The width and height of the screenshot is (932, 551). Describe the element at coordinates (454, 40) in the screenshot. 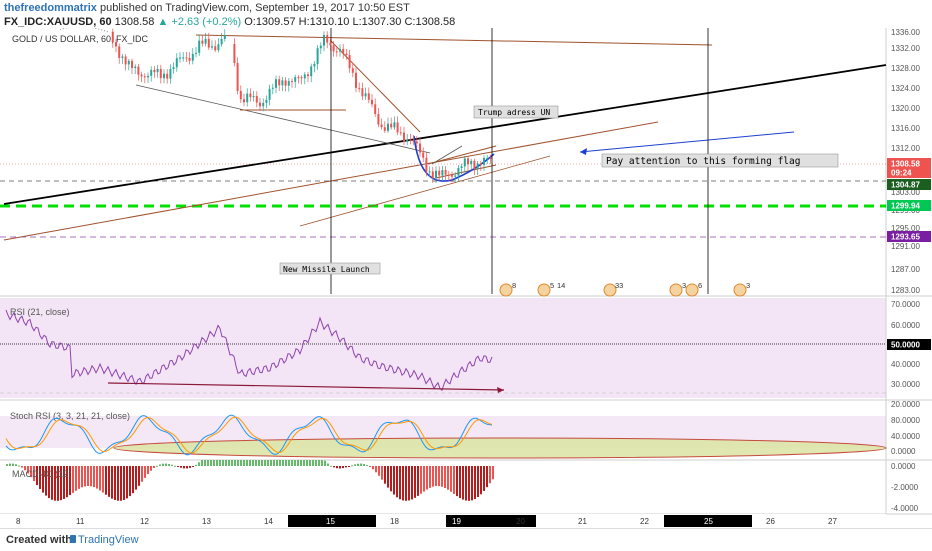

I see `top-resistance-line` at that location.